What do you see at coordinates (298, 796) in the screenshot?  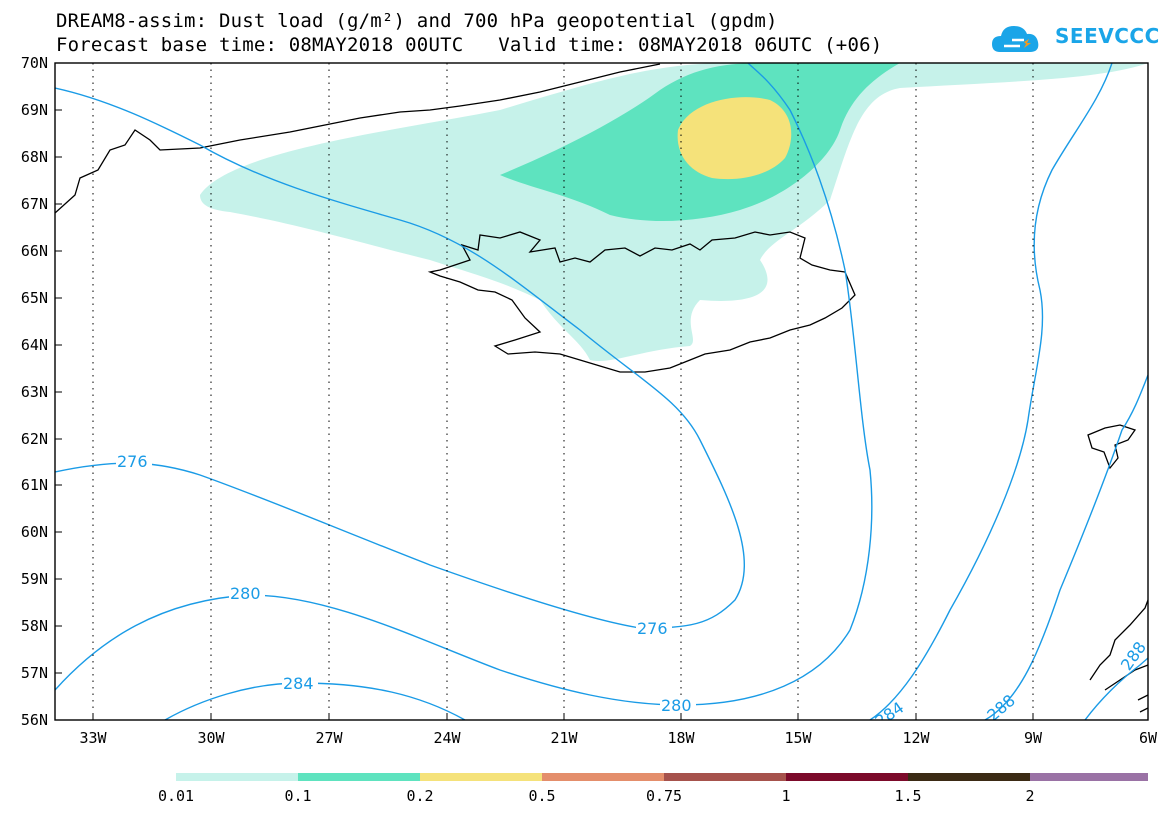 I see `colorbar-label: 0.1` at bounding box center [298, 796].